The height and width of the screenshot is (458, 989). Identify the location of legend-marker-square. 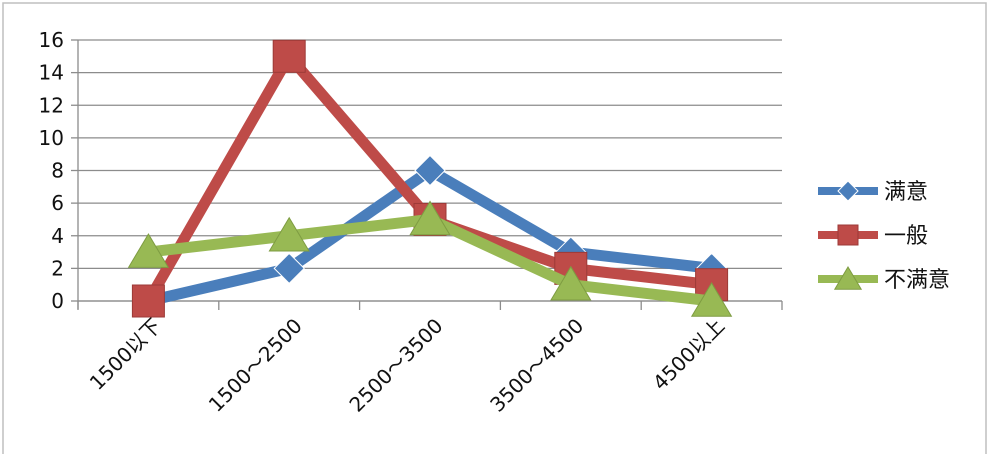
(848, 235).